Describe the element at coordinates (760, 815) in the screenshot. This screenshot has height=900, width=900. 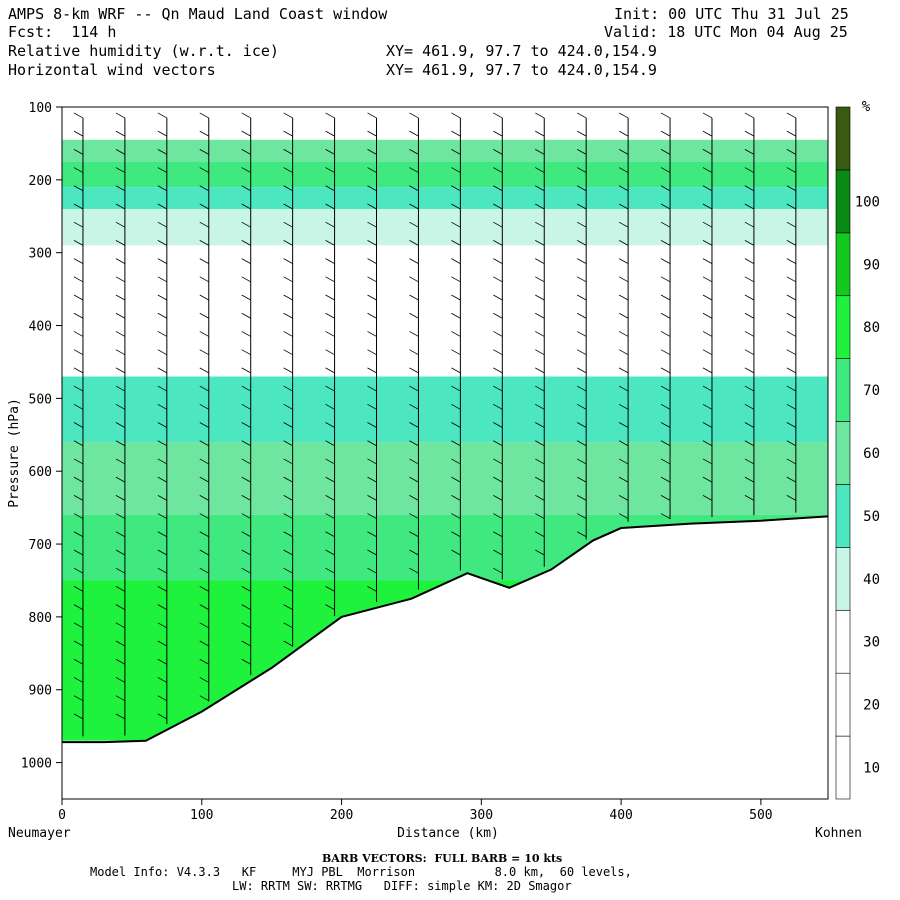
I see `x-tick-label: 500` at that location.